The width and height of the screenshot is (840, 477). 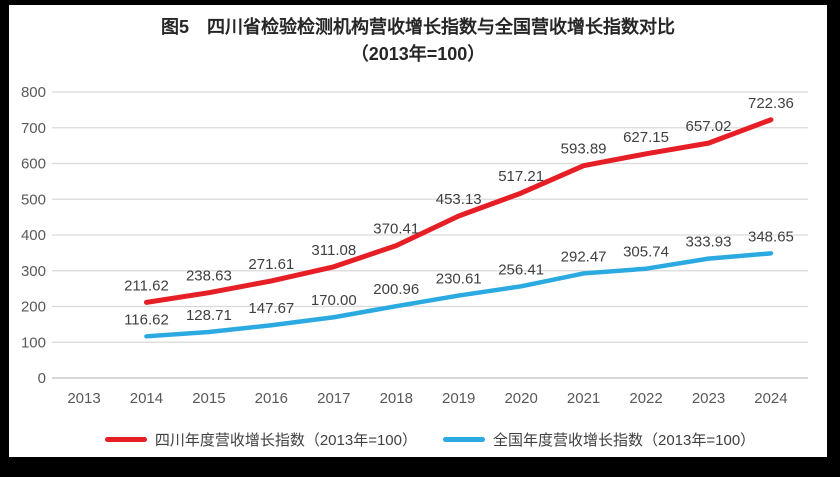 I want to click on national-series-line, so click(x=459, y=295).